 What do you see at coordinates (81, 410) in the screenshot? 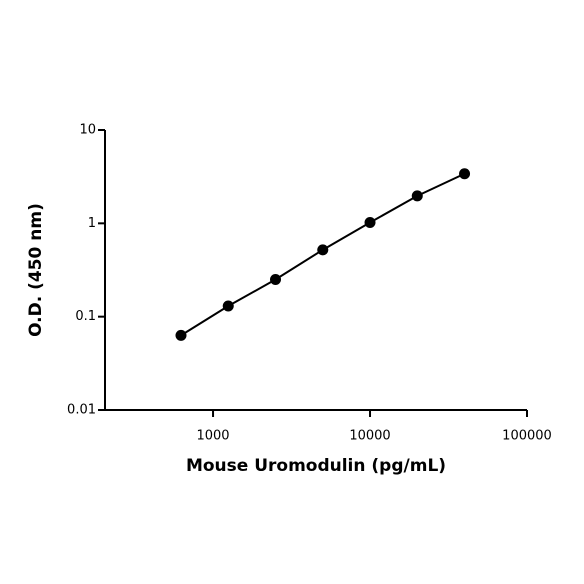
I see `y-tick-label: 0.01` at bounding box center [81, 410].